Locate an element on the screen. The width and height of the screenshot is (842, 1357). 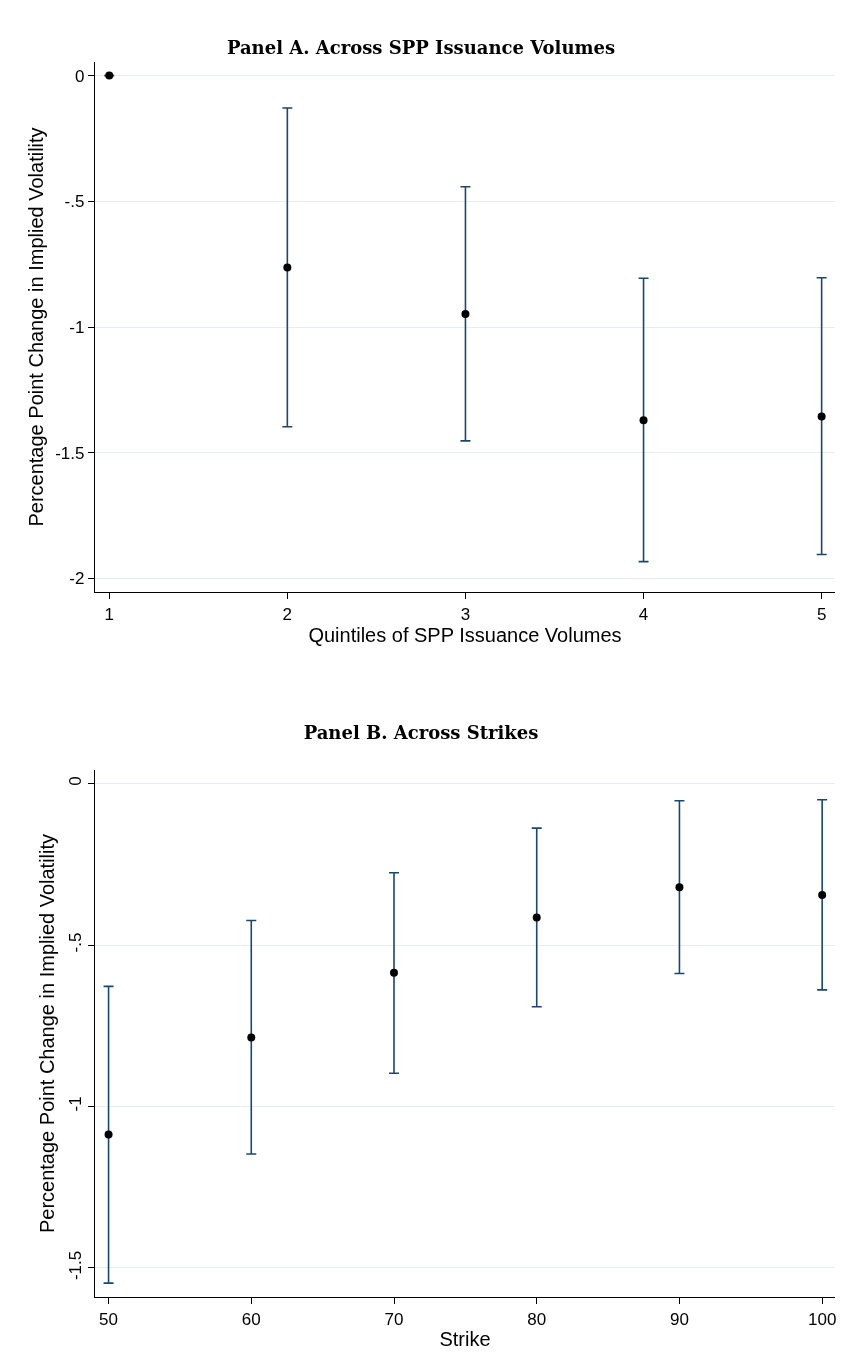
x-axis-title: Strike is located at coordinates (465, 1339).